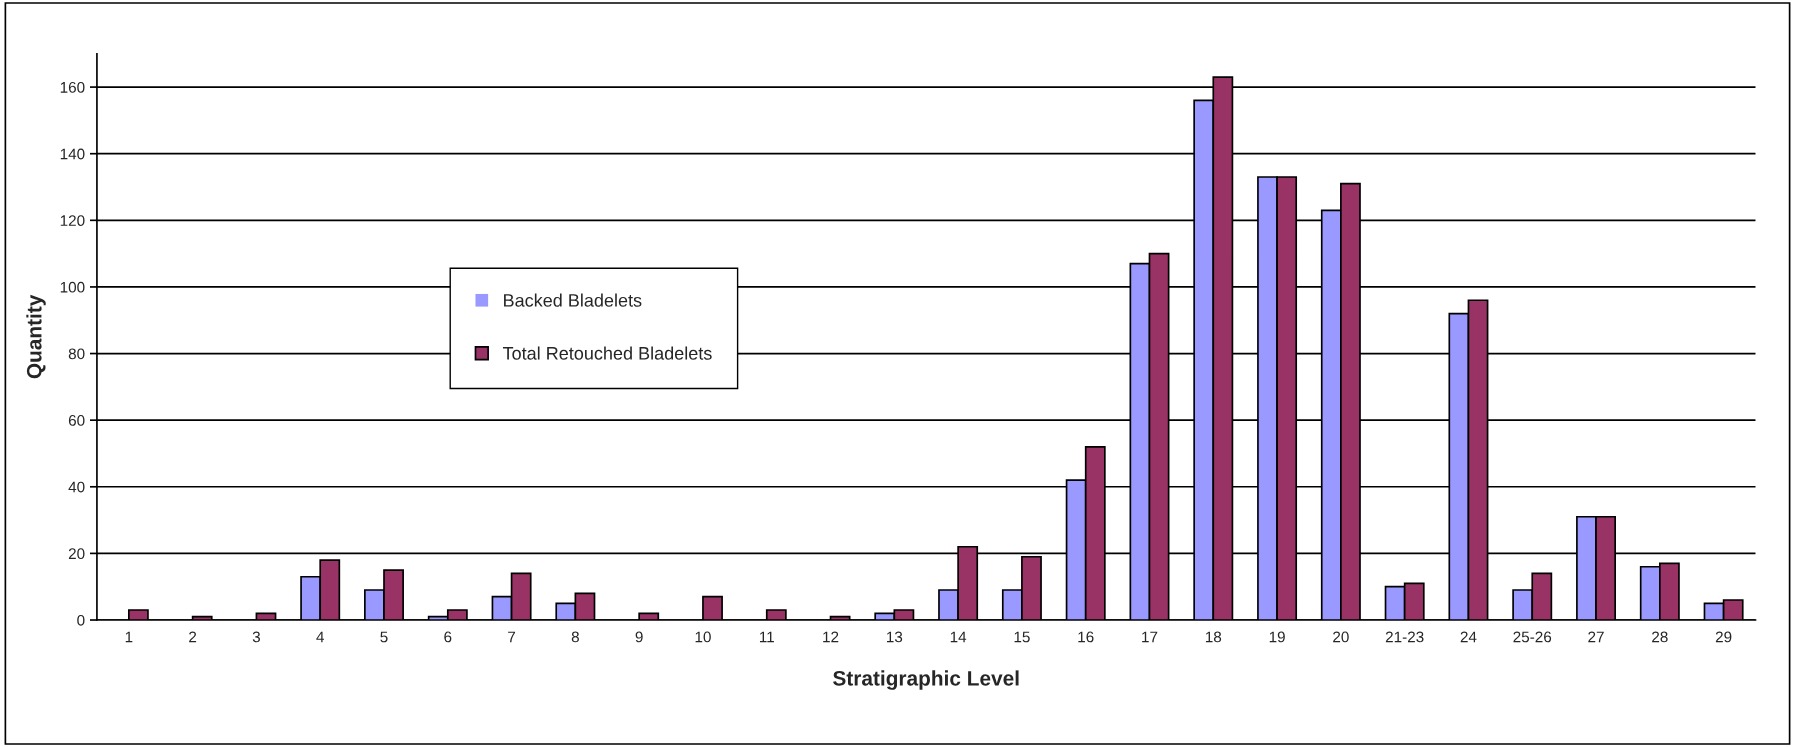  I want to click on x-tick-label: 25-26, so click(1532, 637).